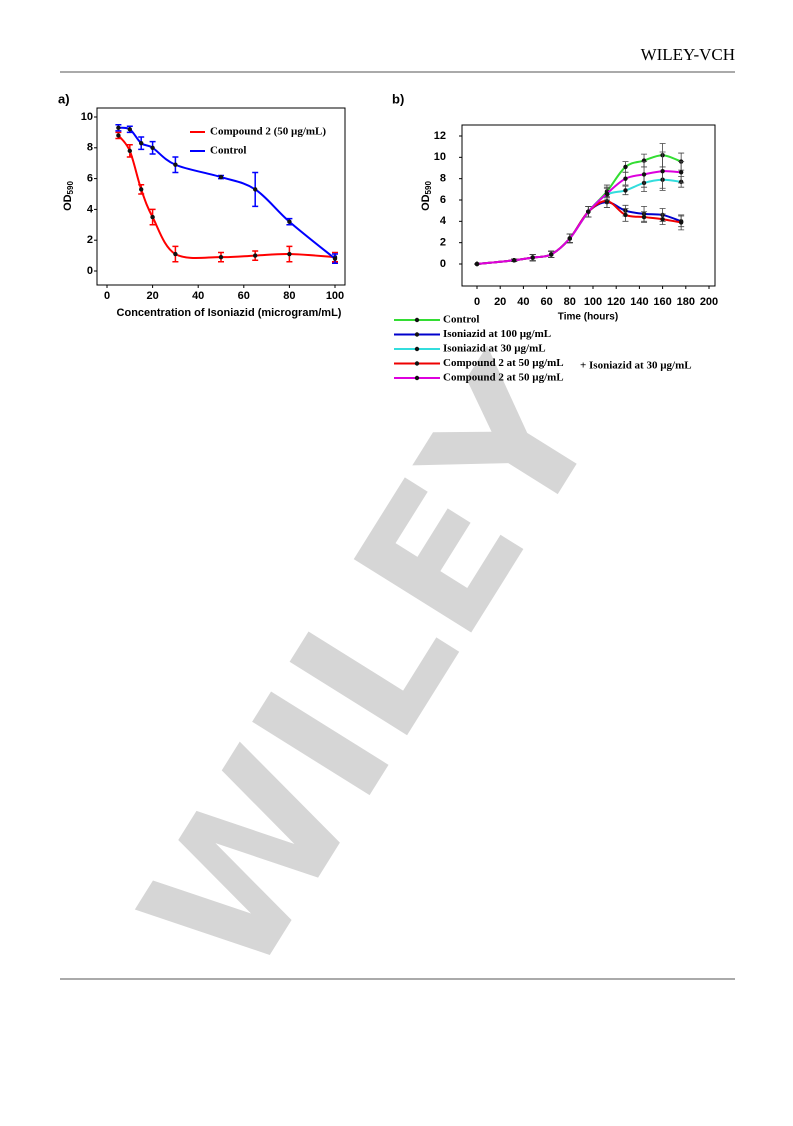 The height and width of the screenshot is (1126, 793). Describe the element at coordinates (686, 302) in the screenshot. I see `x-tick-label: 180` at that location.